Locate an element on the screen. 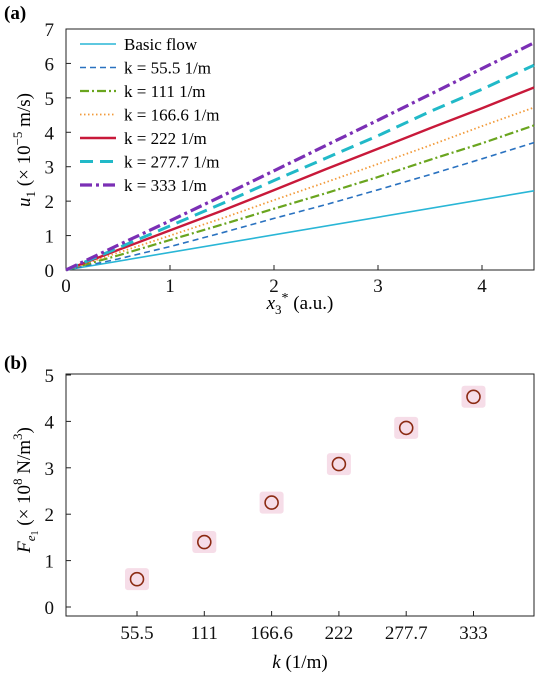  panel-a-label: (a) is located at coordinates (15, 13).